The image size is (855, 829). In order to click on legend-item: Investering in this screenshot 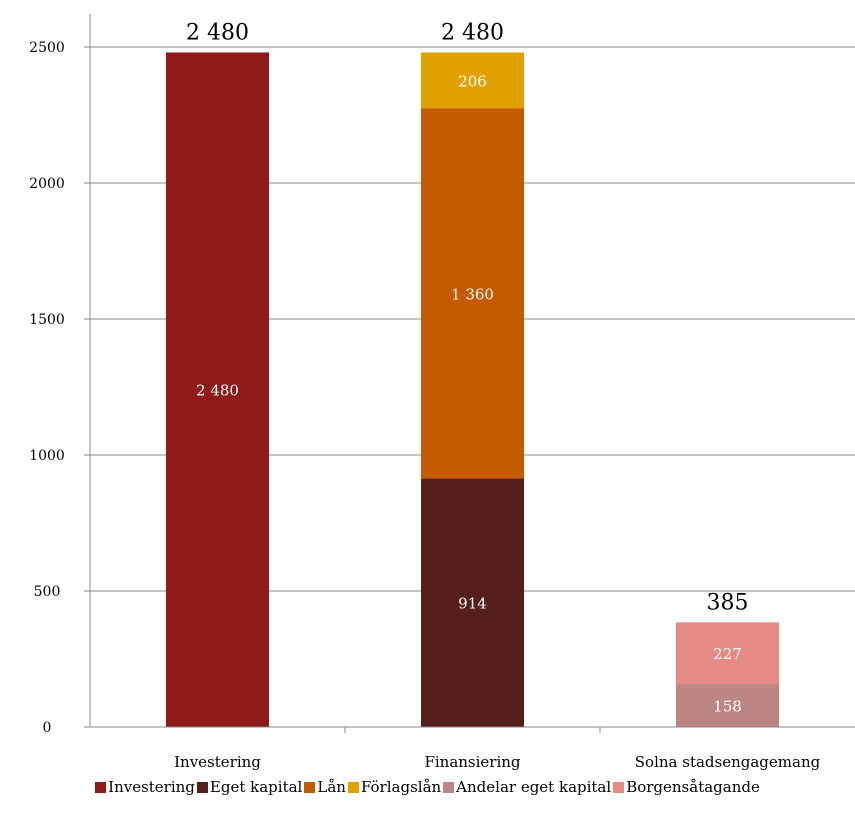, I will do `click(145, 787)`.